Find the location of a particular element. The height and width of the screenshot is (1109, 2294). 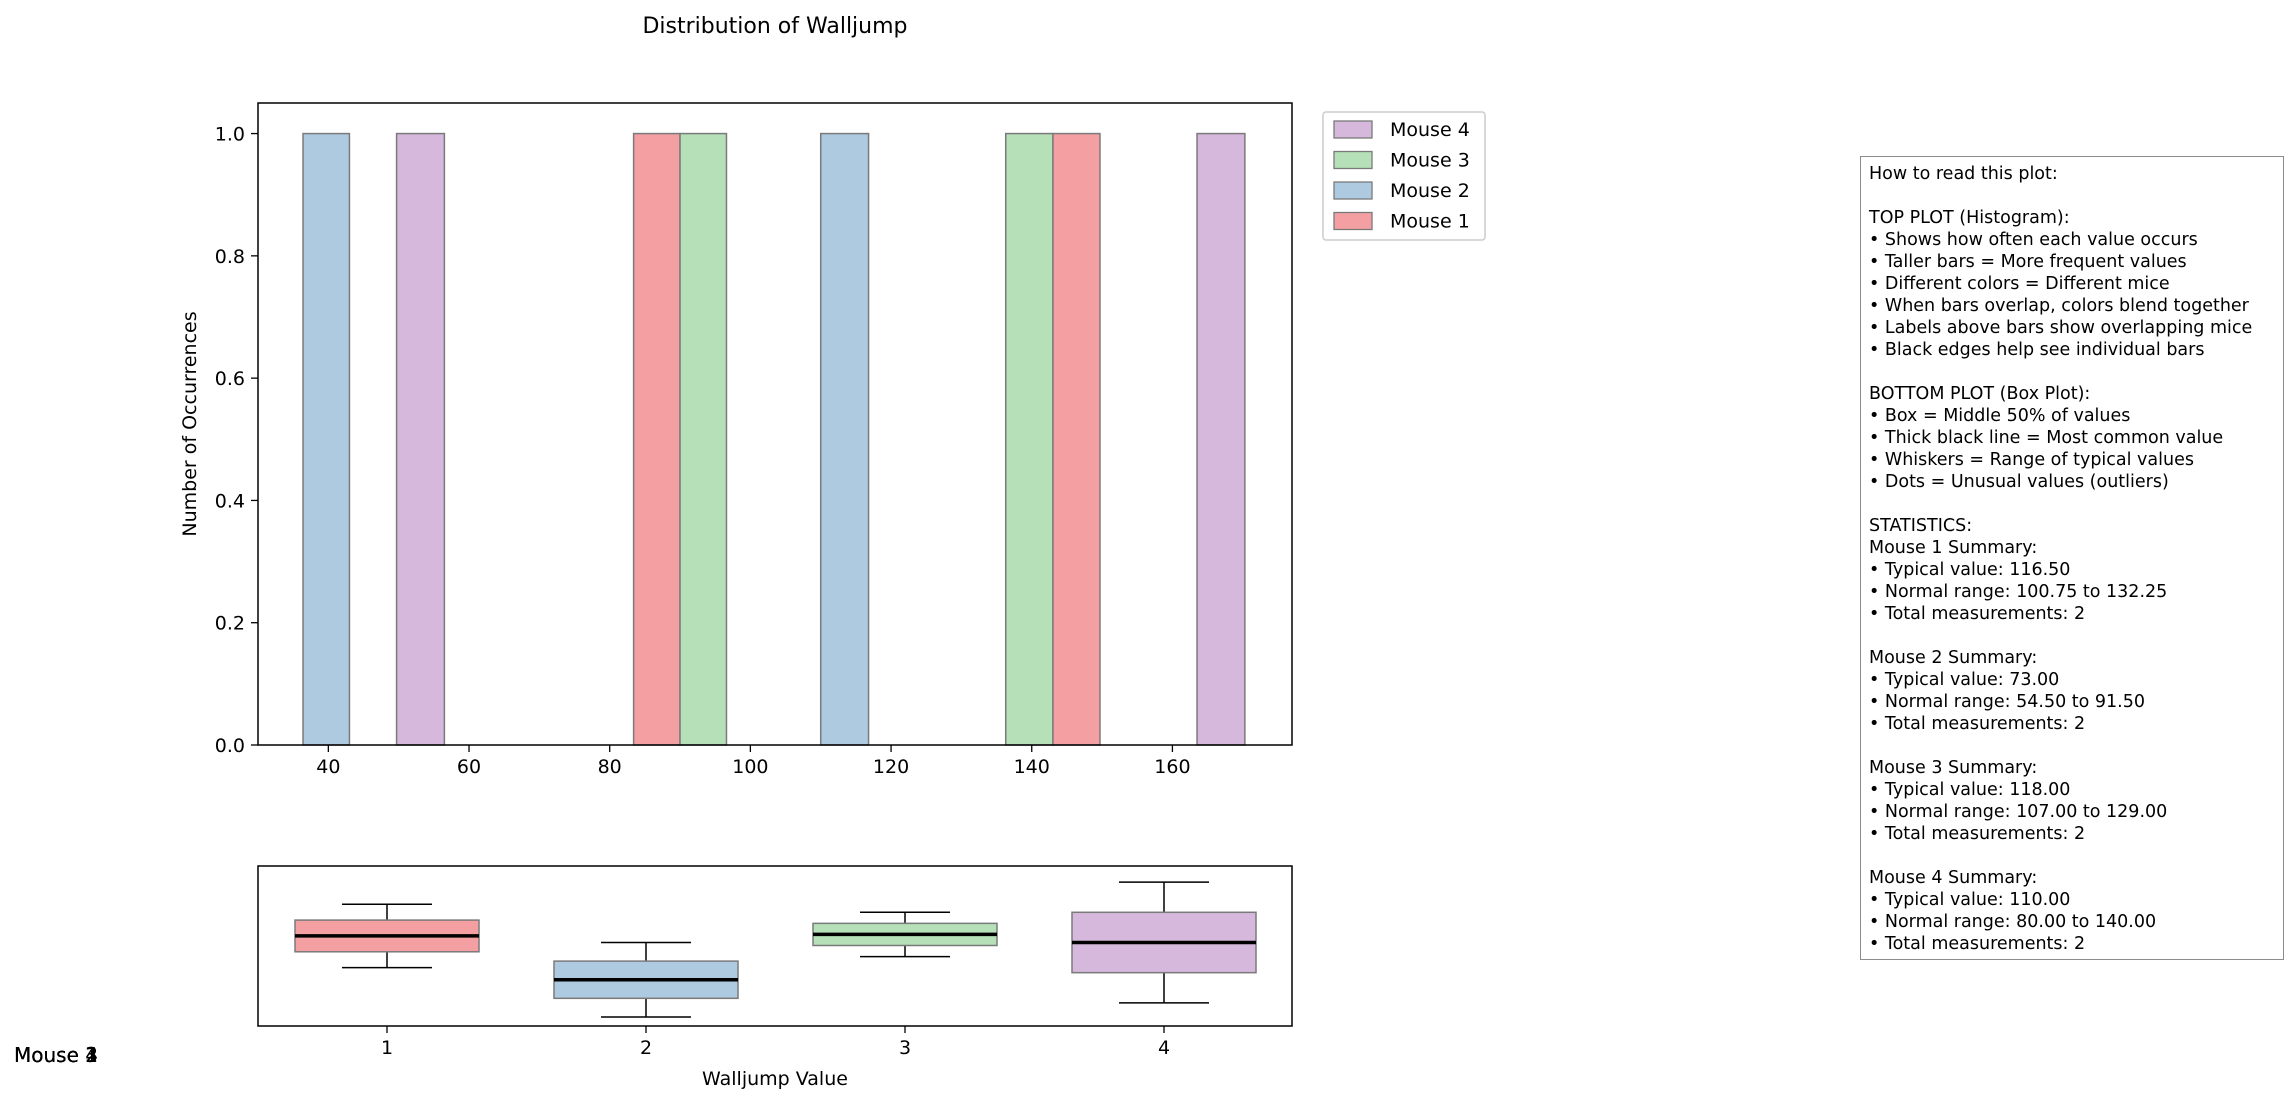

info-line: TOP PLOT (Histogram): is located at coordinates (1969, 218).